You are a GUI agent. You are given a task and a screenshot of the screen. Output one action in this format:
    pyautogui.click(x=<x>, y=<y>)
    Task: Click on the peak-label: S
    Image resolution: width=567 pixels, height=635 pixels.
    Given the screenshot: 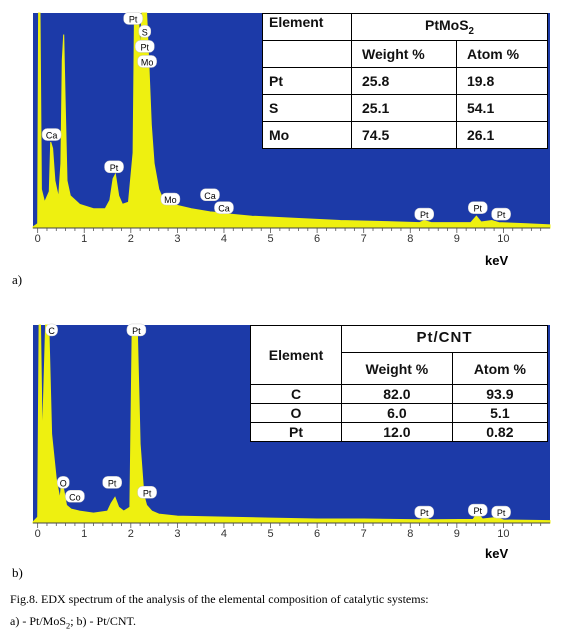 What is the action you would take?
    pyautogui.click(x=145, y=31)
    